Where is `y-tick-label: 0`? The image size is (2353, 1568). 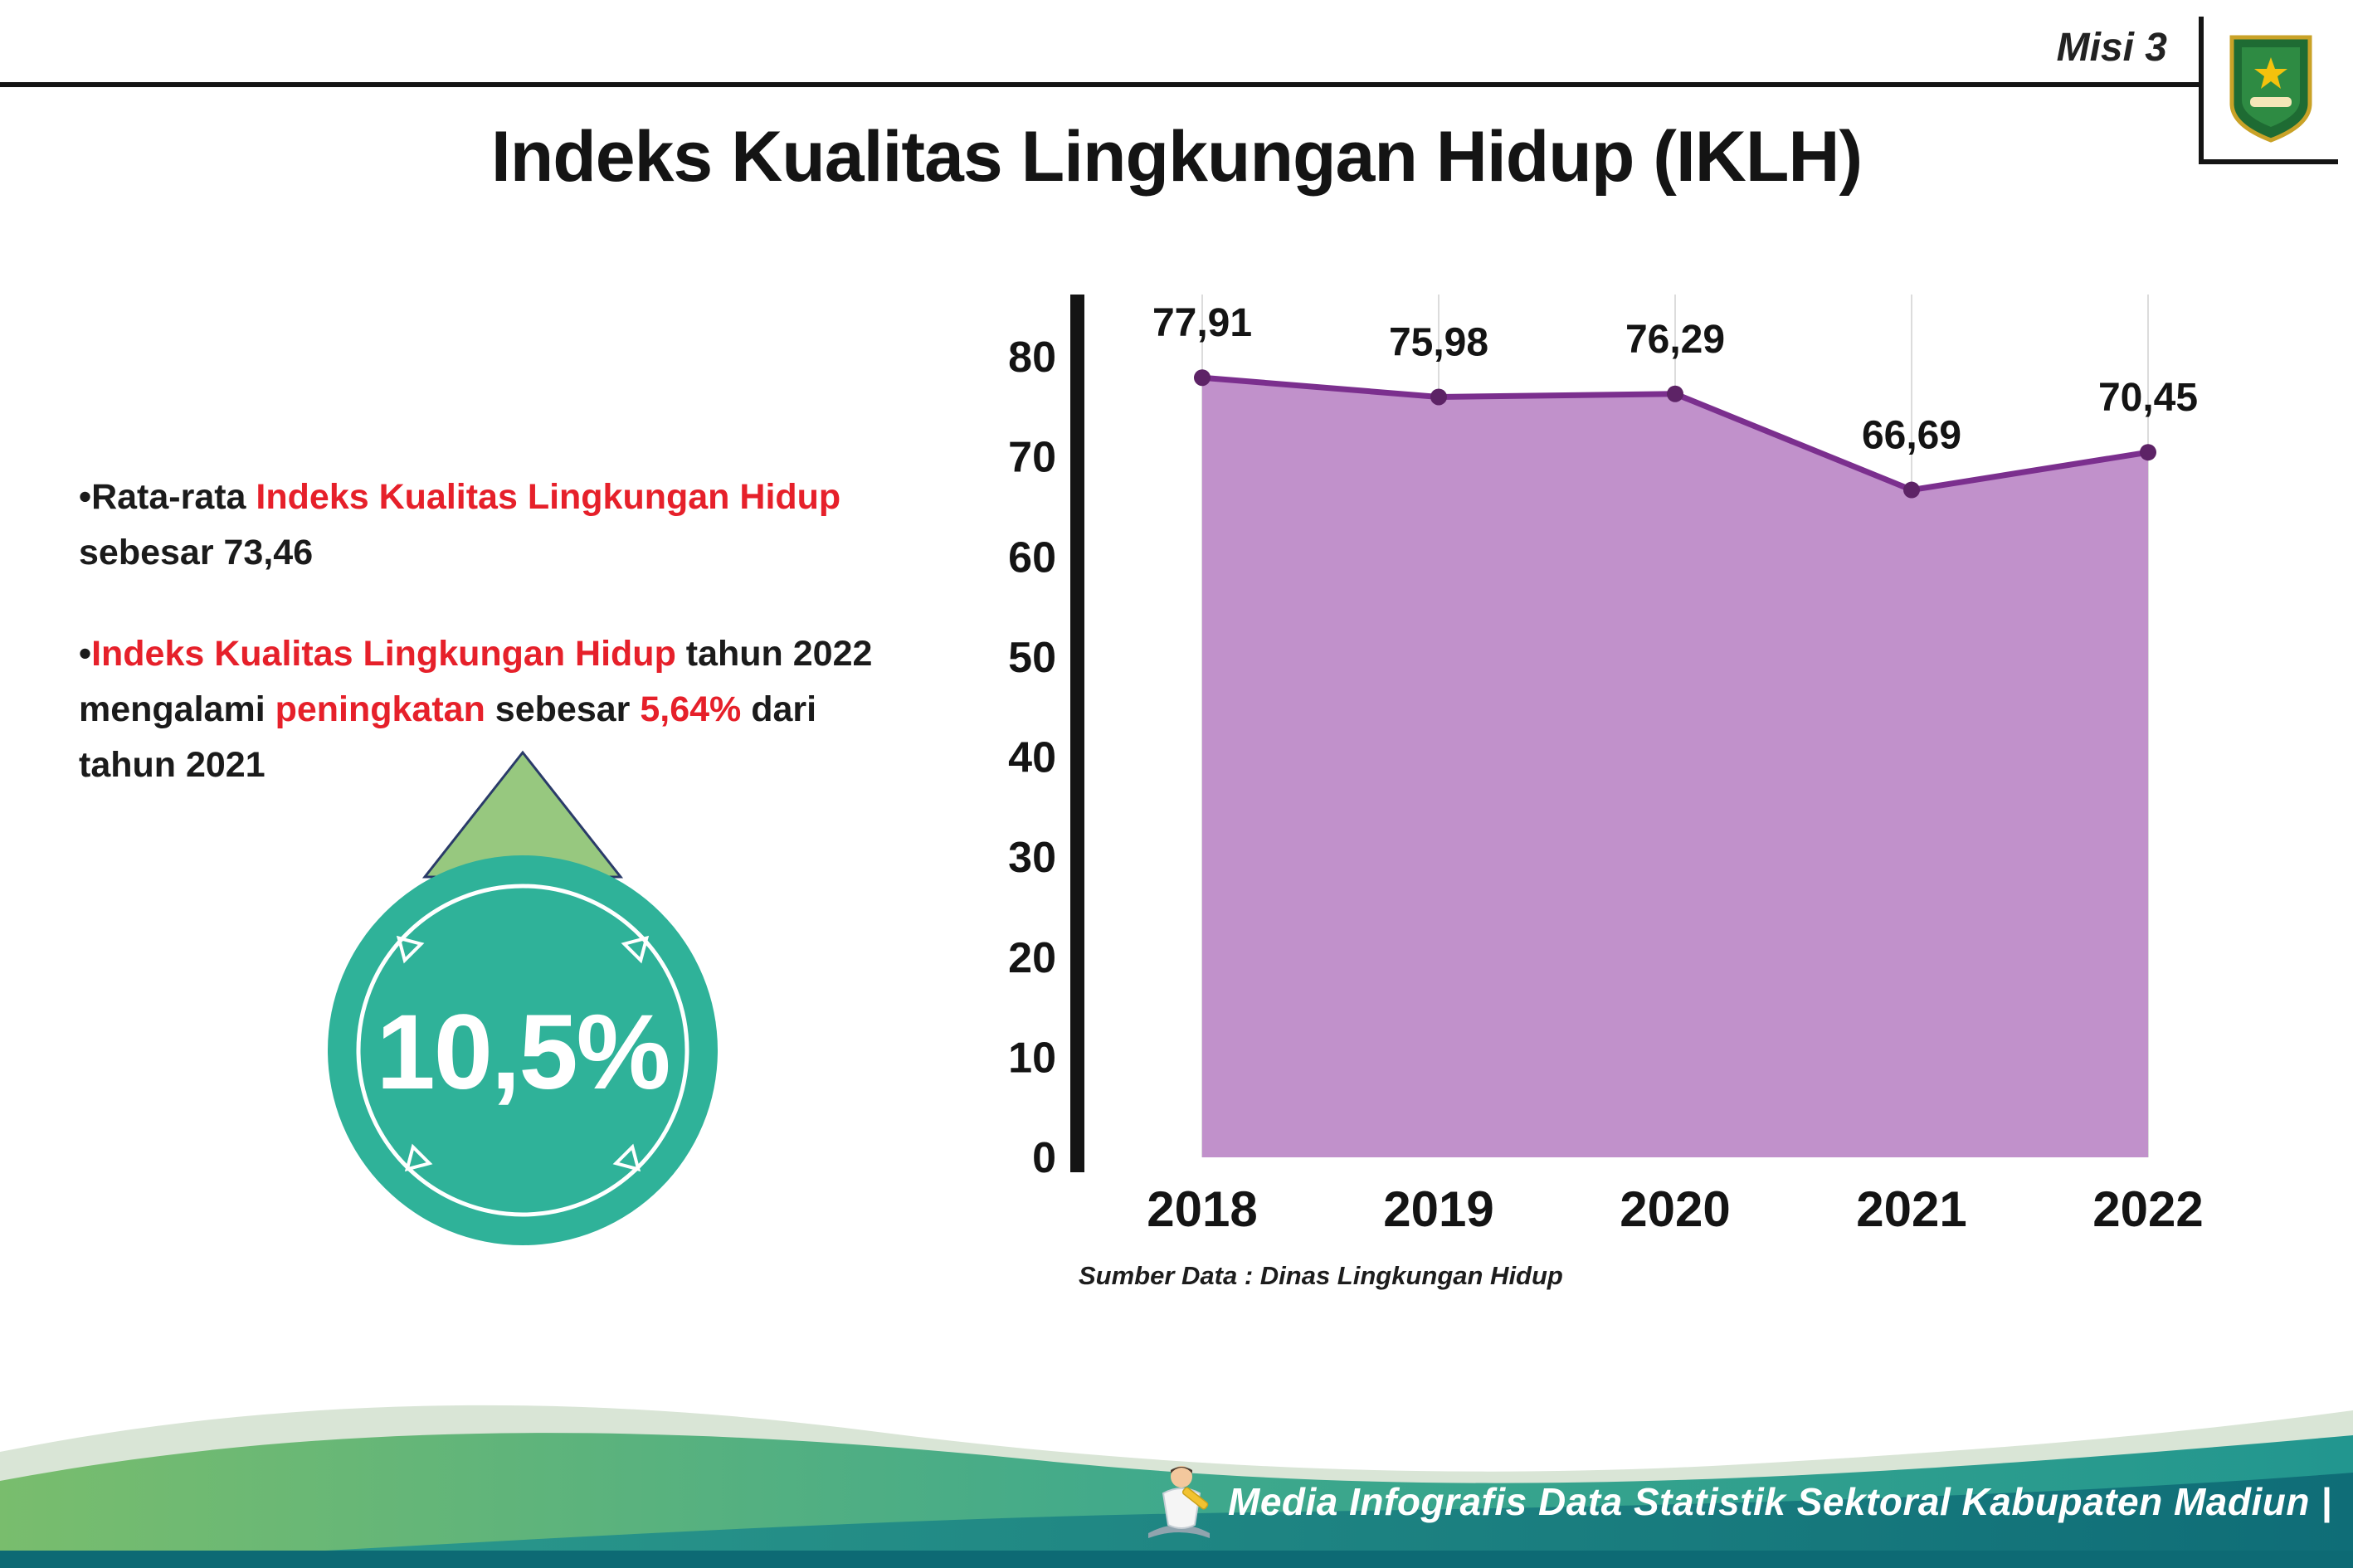
y-tick-label: 0 is located at coordinates (1044, 1158).